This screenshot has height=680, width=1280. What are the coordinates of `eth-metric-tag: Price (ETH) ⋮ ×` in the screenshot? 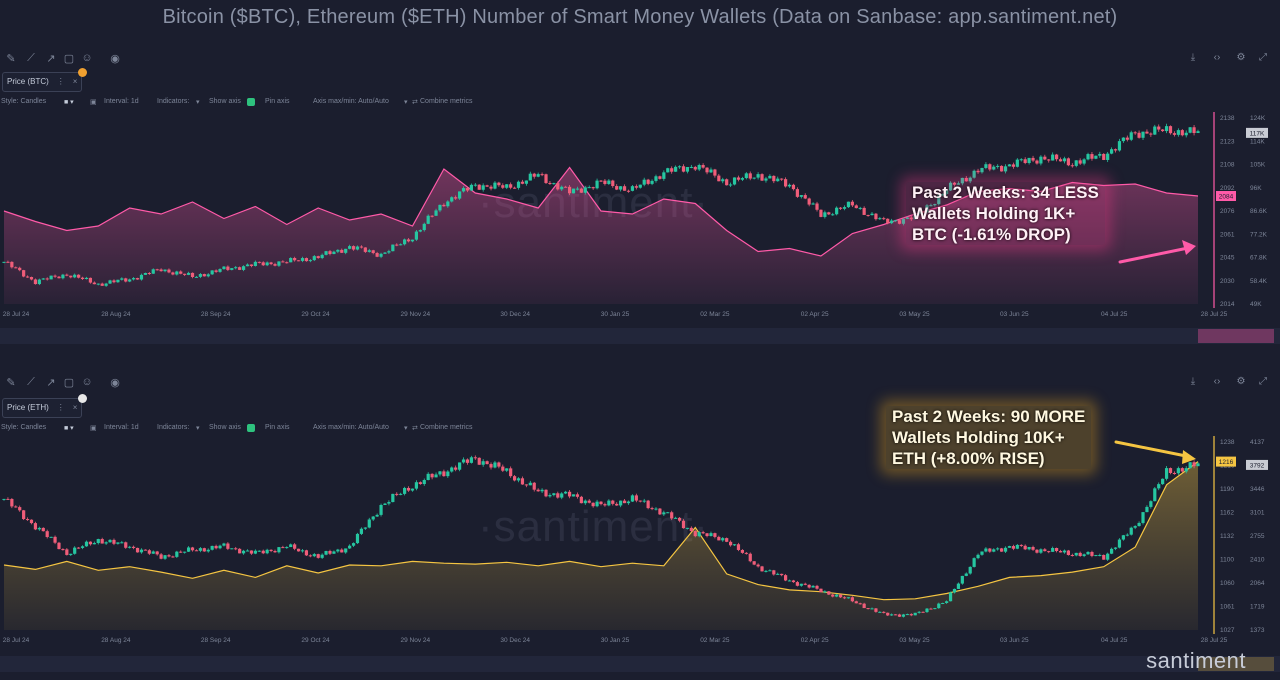 It's located at (42, 408).